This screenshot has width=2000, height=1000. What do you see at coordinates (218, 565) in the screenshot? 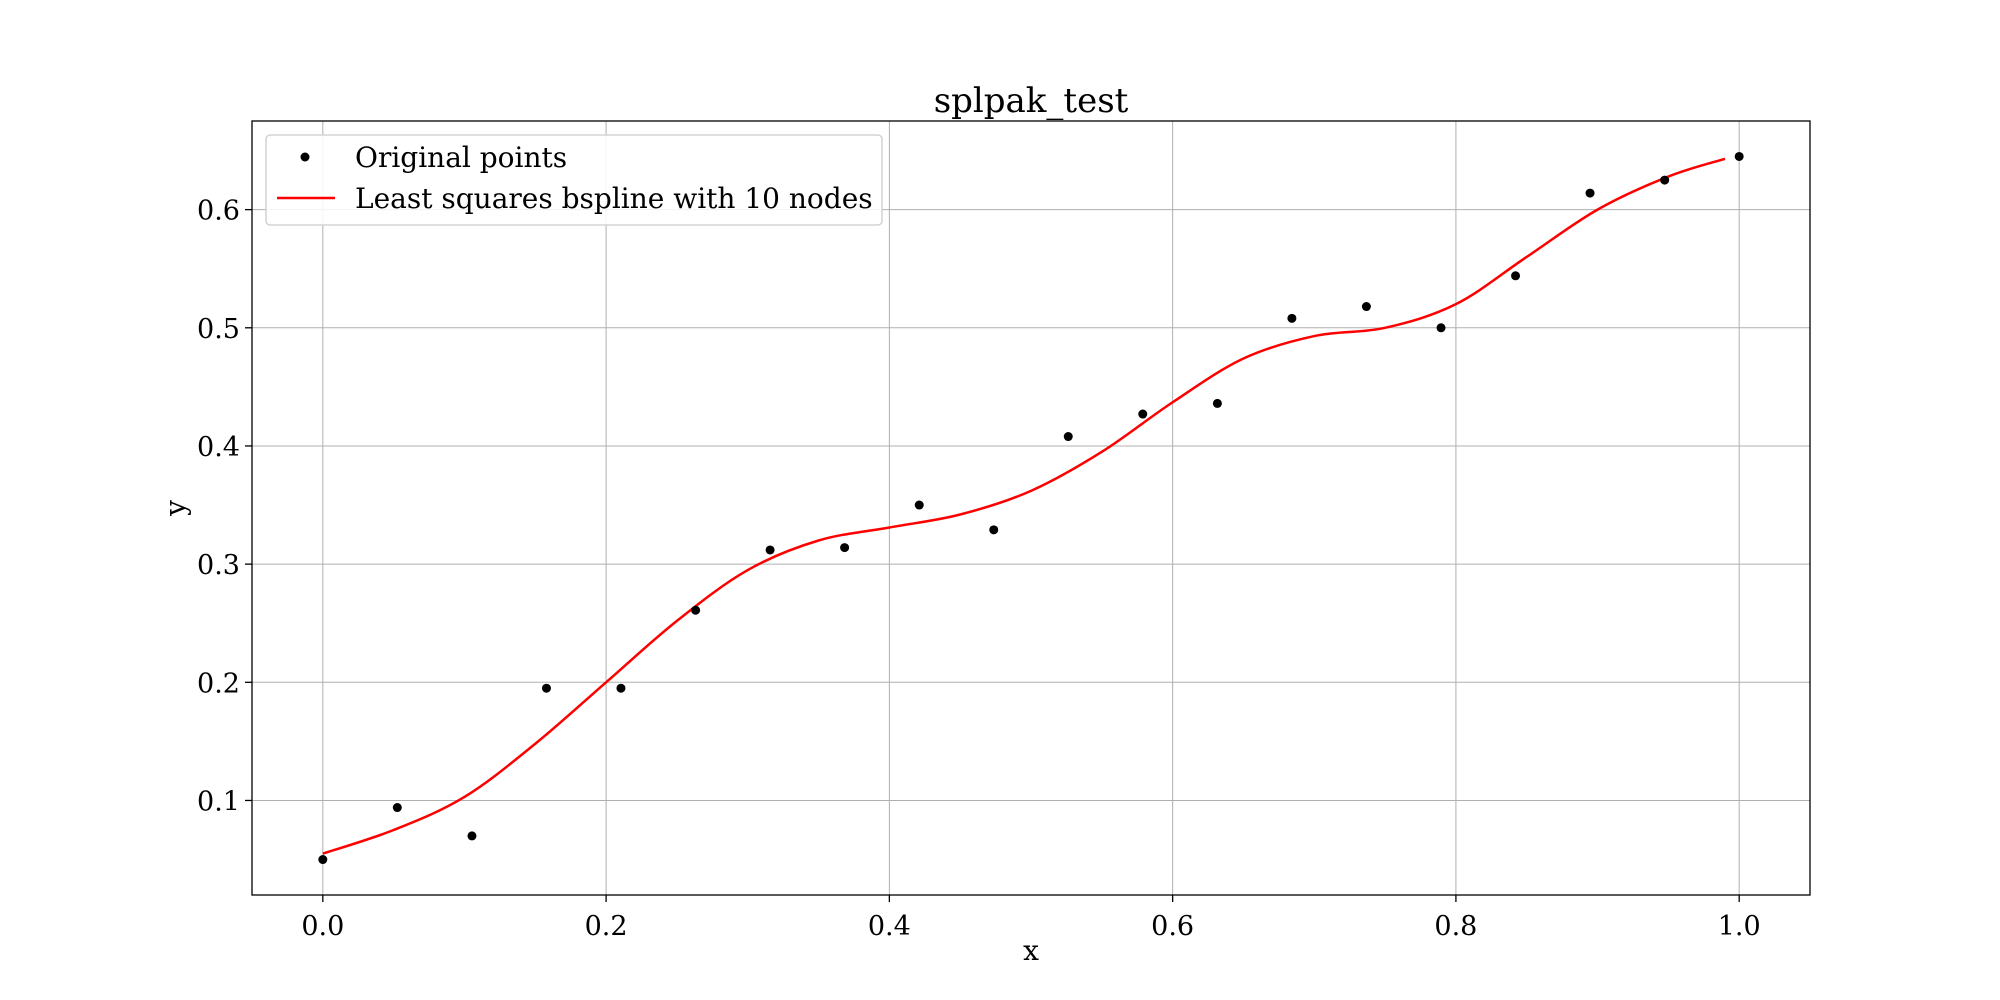
I see `y-tick-label: 0.3` at bounding box center [218, 565].